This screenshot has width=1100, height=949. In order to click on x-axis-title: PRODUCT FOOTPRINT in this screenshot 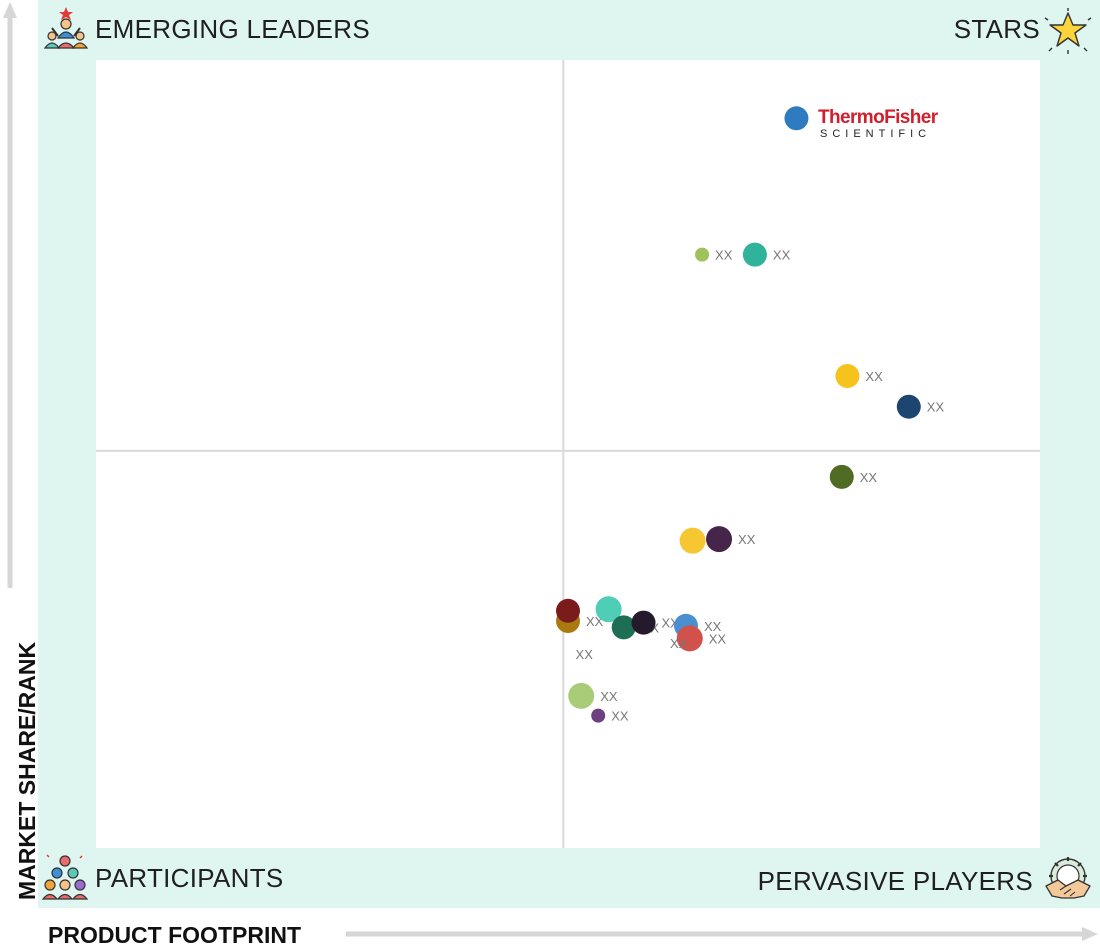, I will do `click(174, 935)`.